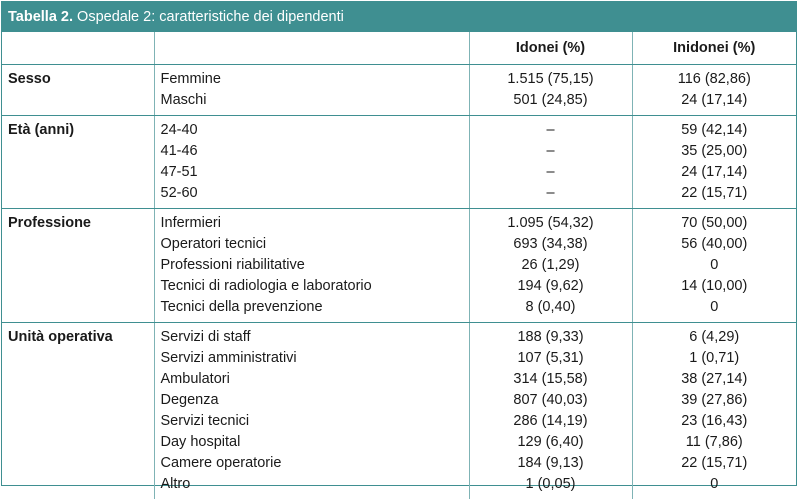 The height and width of the screenshot is (499, 800). What do you see at coordinates (311, 400) in the screenshot?
I see `row-label: Degenza` at bounding box center [311, 400].